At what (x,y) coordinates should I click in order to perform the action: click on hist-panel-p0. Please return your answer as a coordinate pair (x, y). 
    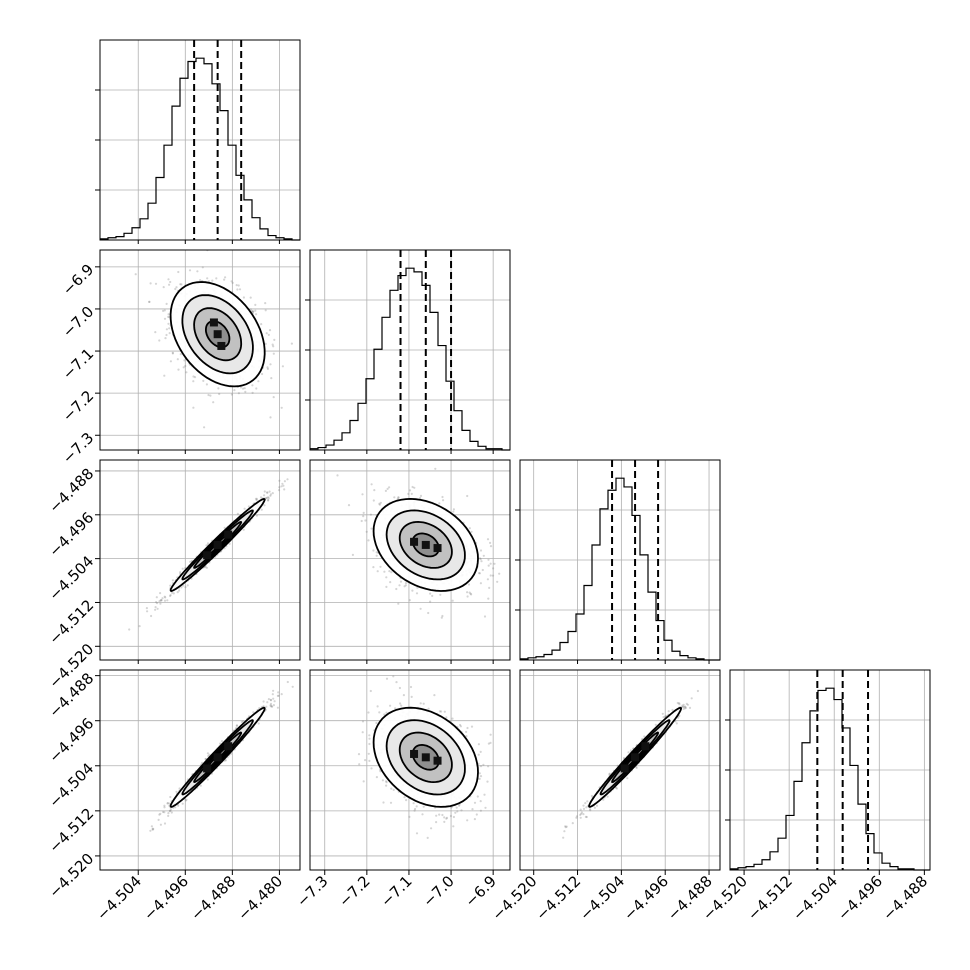
    Looking at the image, I should click on (198, 140).